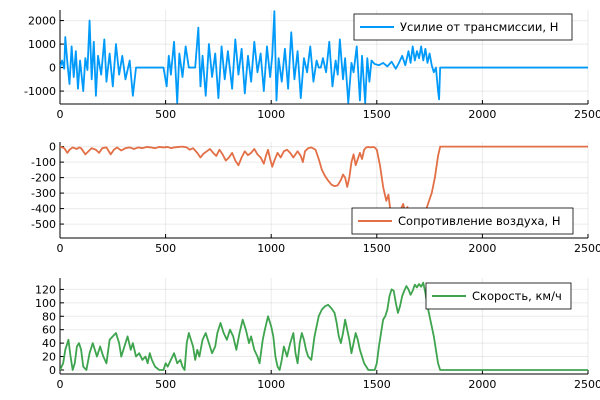  What do you see at coordinates (40, 91) in the screenshot?
I see `y-tick-label: -1000` at bounding box center [40, 91].